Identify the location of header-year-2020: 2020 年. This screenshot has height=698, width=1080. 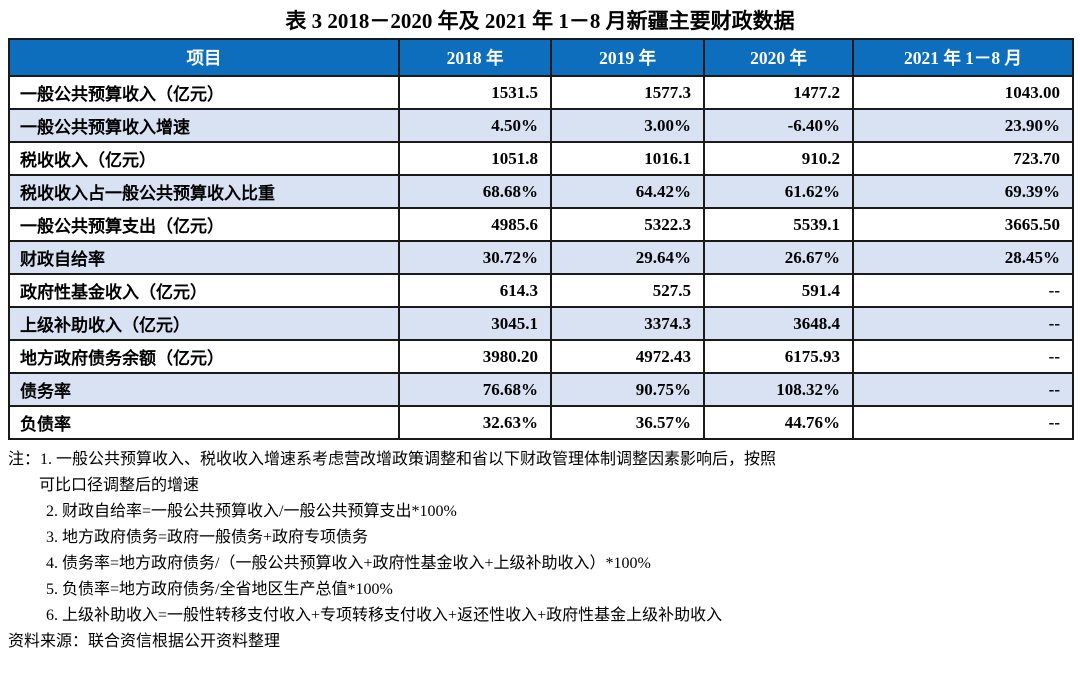
(778, 57).